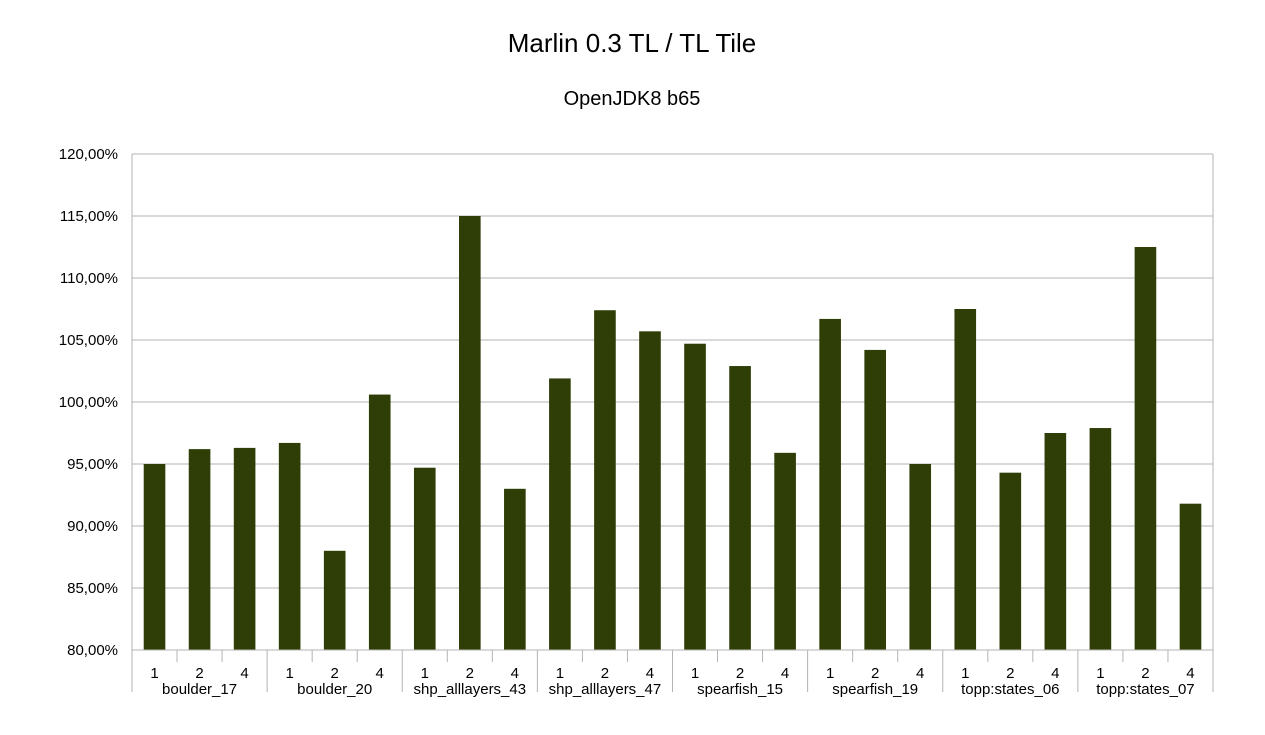 Image resolution: width=1265 pixels, height=735 pixels. I want to click on y-tick-label: 120,00%, so click(88, 154).